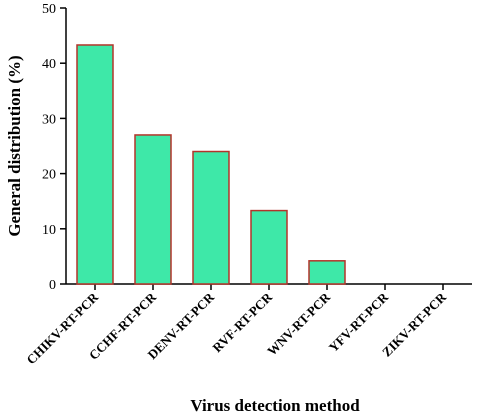  I want to click on bar-wnv-rt-pcr, so click(327, 272).